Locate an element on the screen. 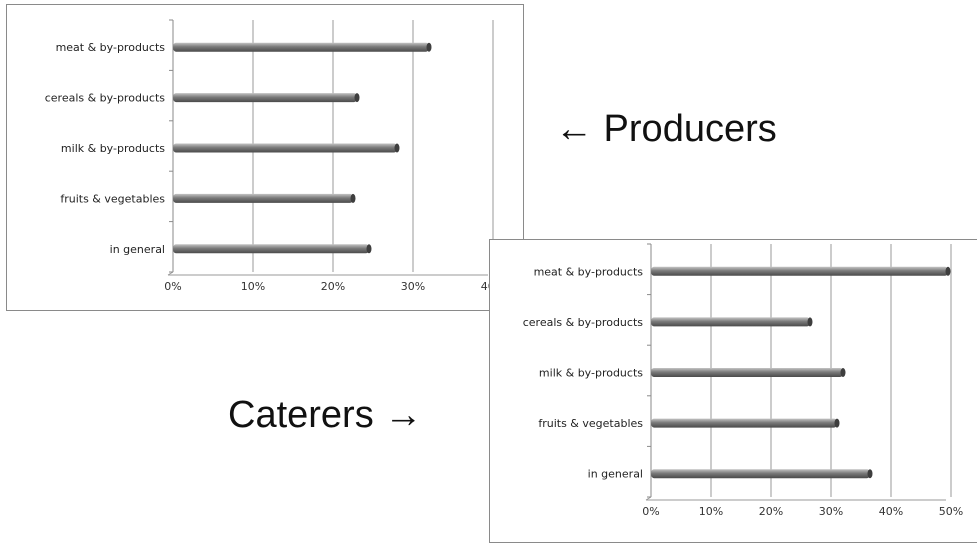  x-tick-label: 50% is located at coordinates (951, 511).